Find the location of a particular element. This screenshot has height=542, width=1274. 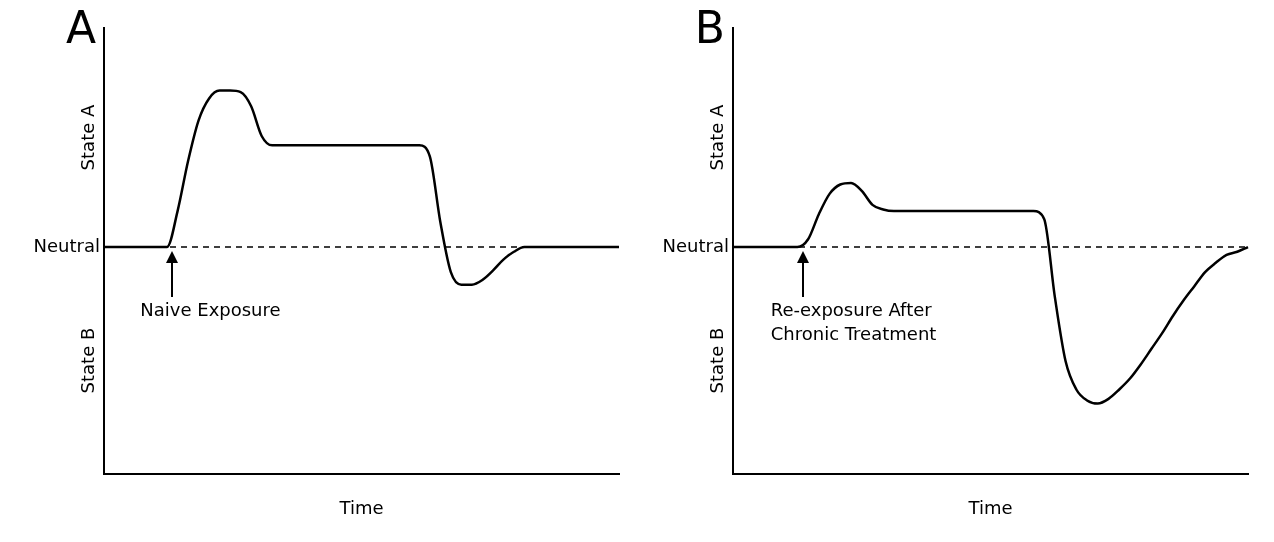

text: Naive Exposure is located at coordinates (210, 309).